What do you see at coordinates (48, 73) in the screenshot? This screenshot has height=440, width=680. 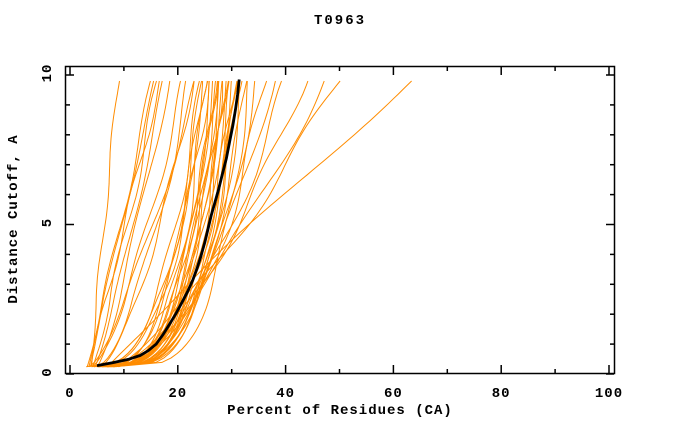 I see `y-tick-label: 10` at bounding box center [48, 73].